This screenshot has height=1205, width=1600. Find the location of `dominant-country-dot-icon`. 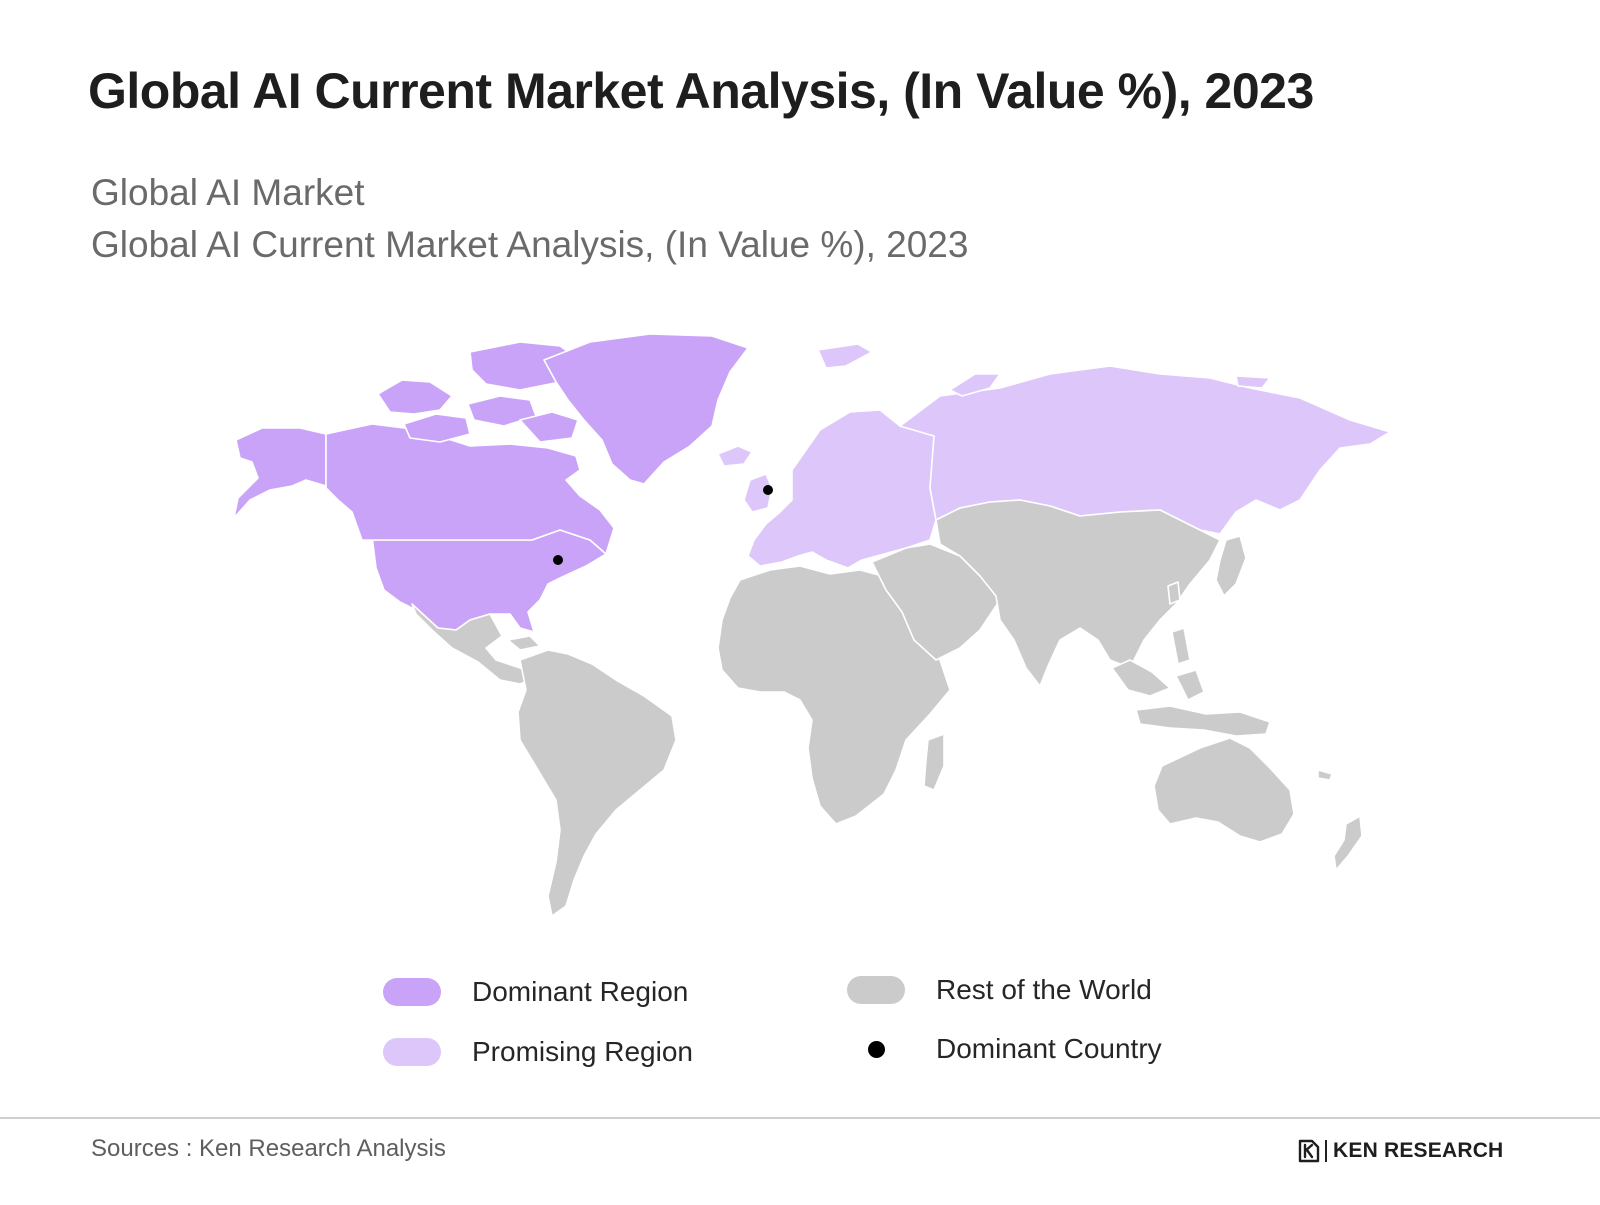

dominant-country-dot-icon is located at coordinates (876, 1049).